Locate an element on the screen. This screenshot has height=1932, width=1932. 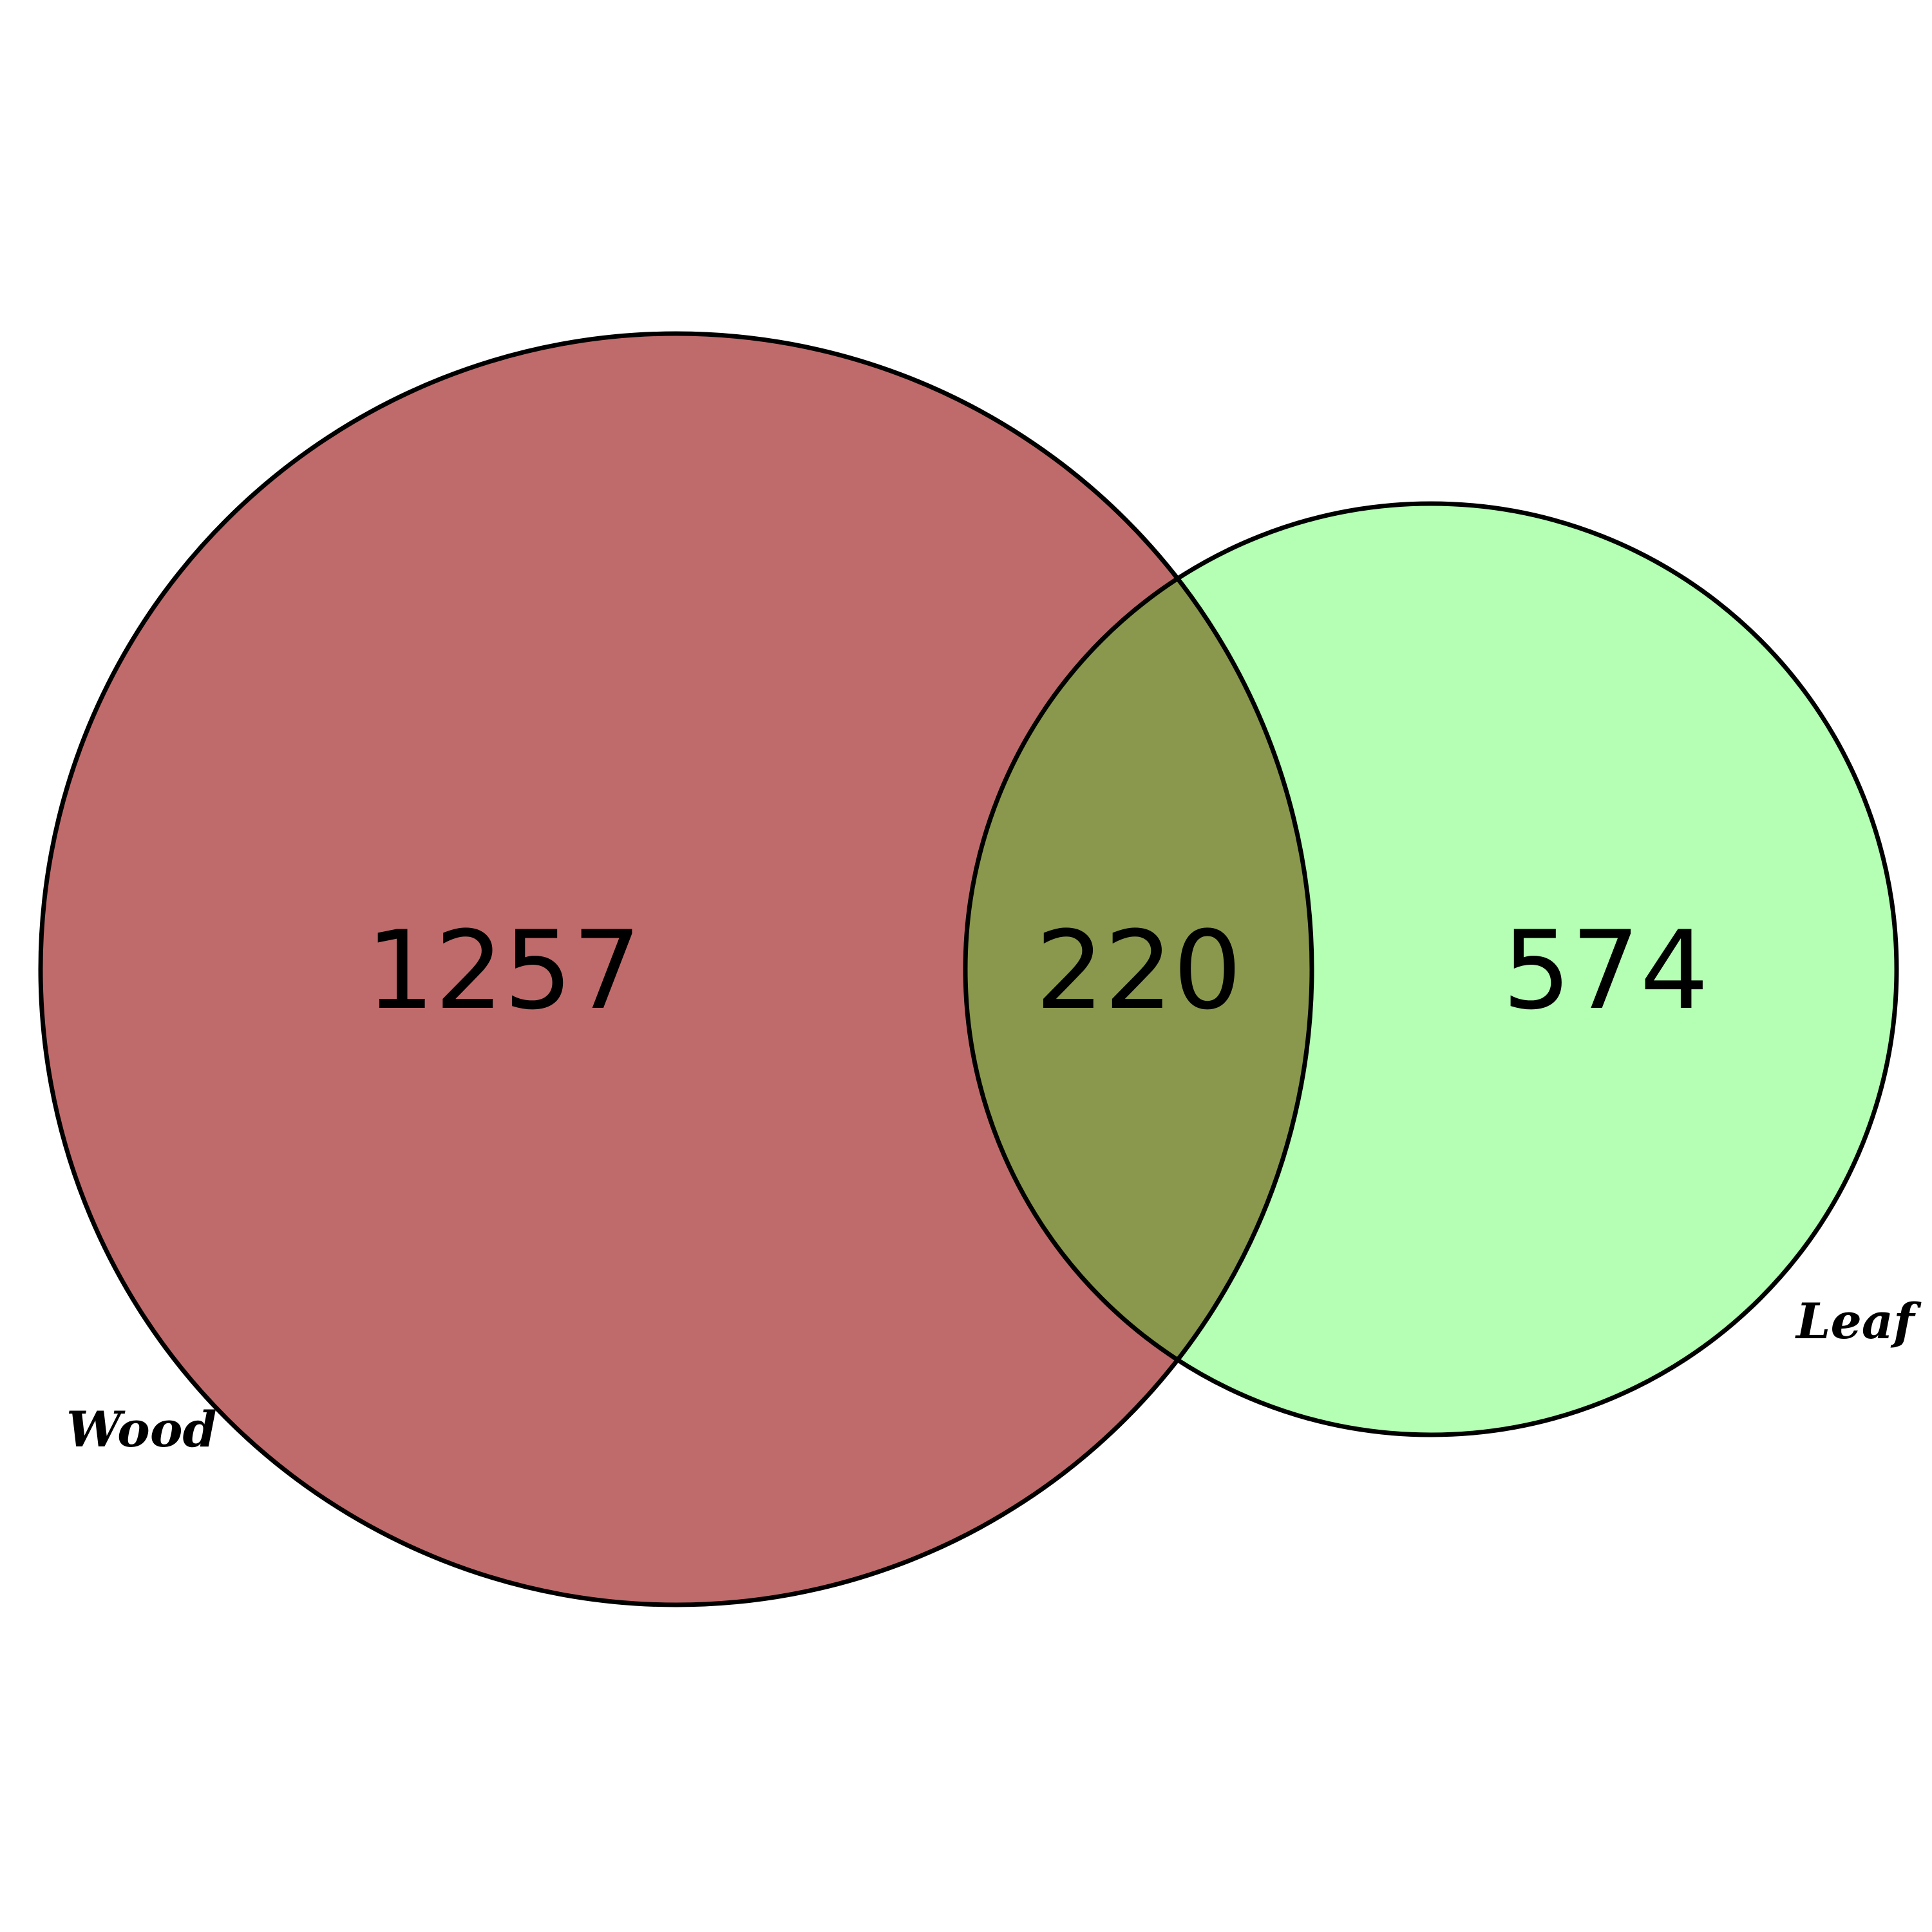
wood-set-label: Wood is located at coordinates (141, 1430).